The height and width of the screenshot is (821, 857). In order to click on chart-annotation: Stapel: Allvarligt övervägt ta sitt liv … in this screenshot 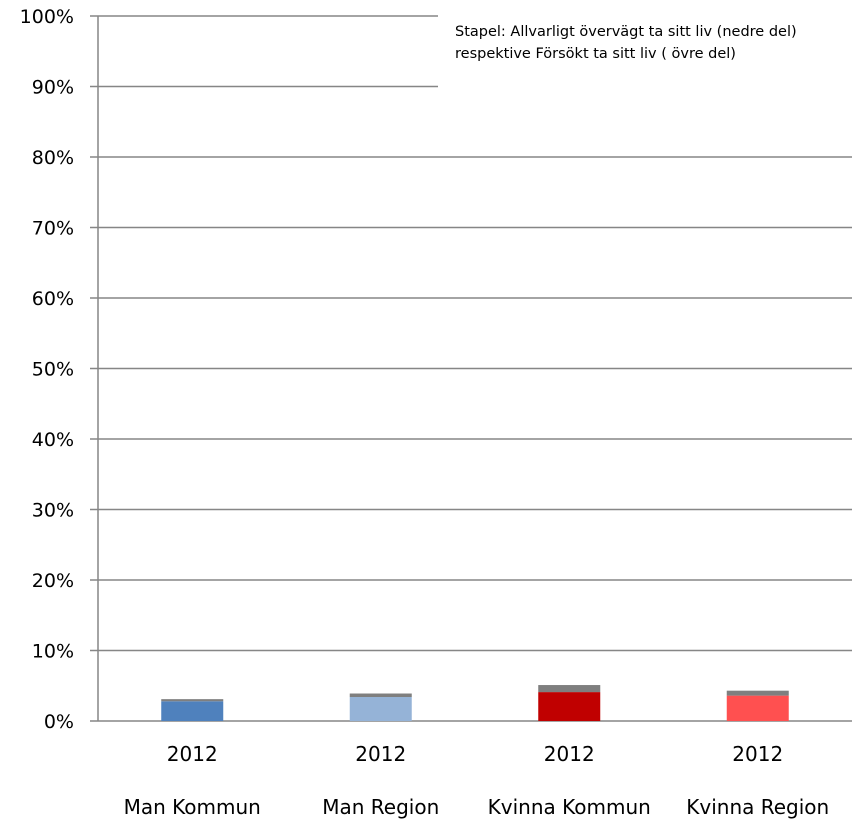, I will do `click(652, 43)`.